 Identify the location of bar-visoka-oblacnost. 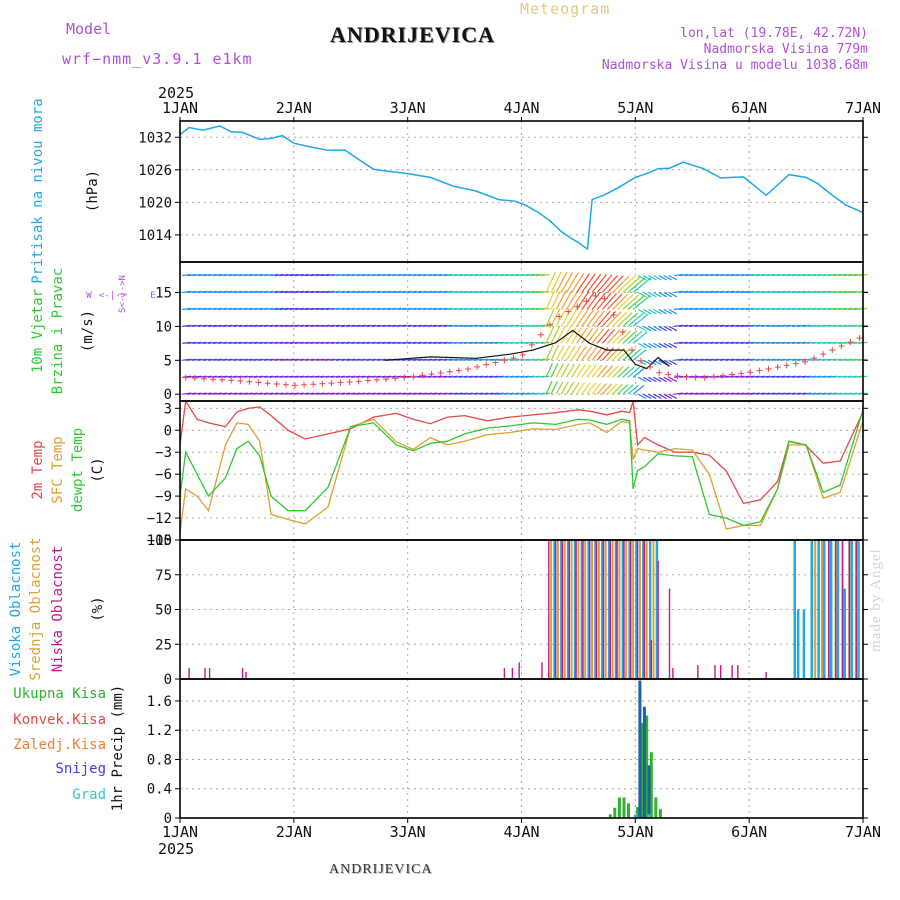
(650, 609).